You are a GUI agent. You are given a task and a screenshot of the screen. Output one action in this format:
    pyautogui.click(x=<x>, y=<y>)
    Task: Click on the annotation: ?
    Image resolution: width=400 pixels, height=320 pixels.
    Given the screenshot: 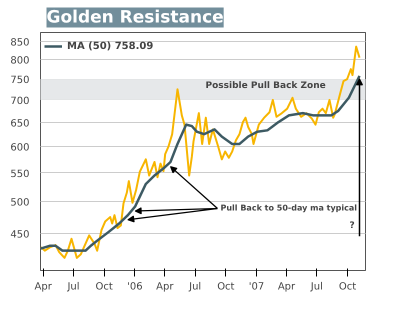 What is the action you would take?
    pyautogui.click(x=352, y=225)
    